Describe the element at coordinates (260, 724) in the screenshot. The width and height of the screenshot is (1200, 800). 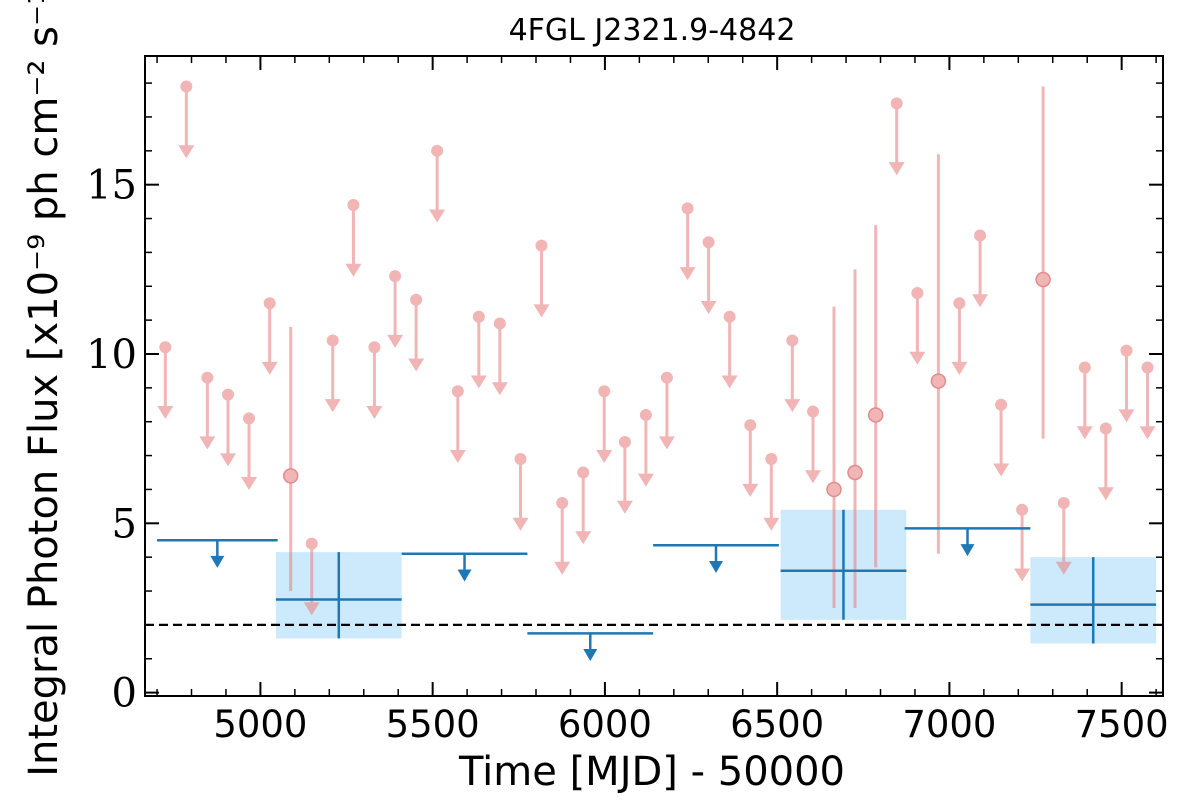
I see `x-tick-label: 5000` at that location.